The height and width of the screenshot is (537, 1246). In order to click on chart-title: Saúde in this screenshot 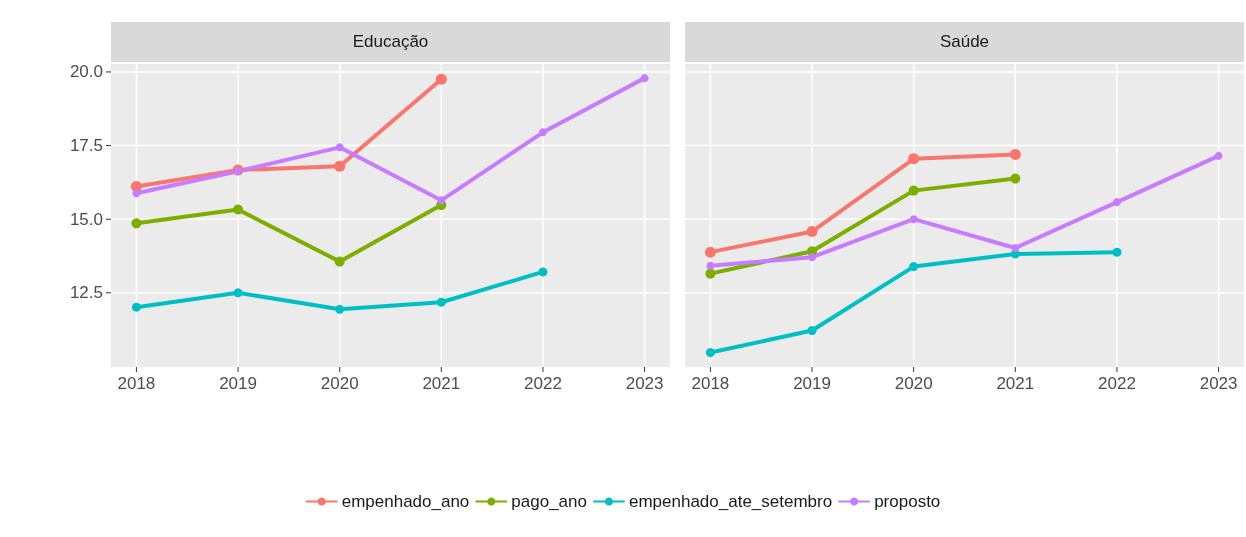, I will do `click(964, 42)`.